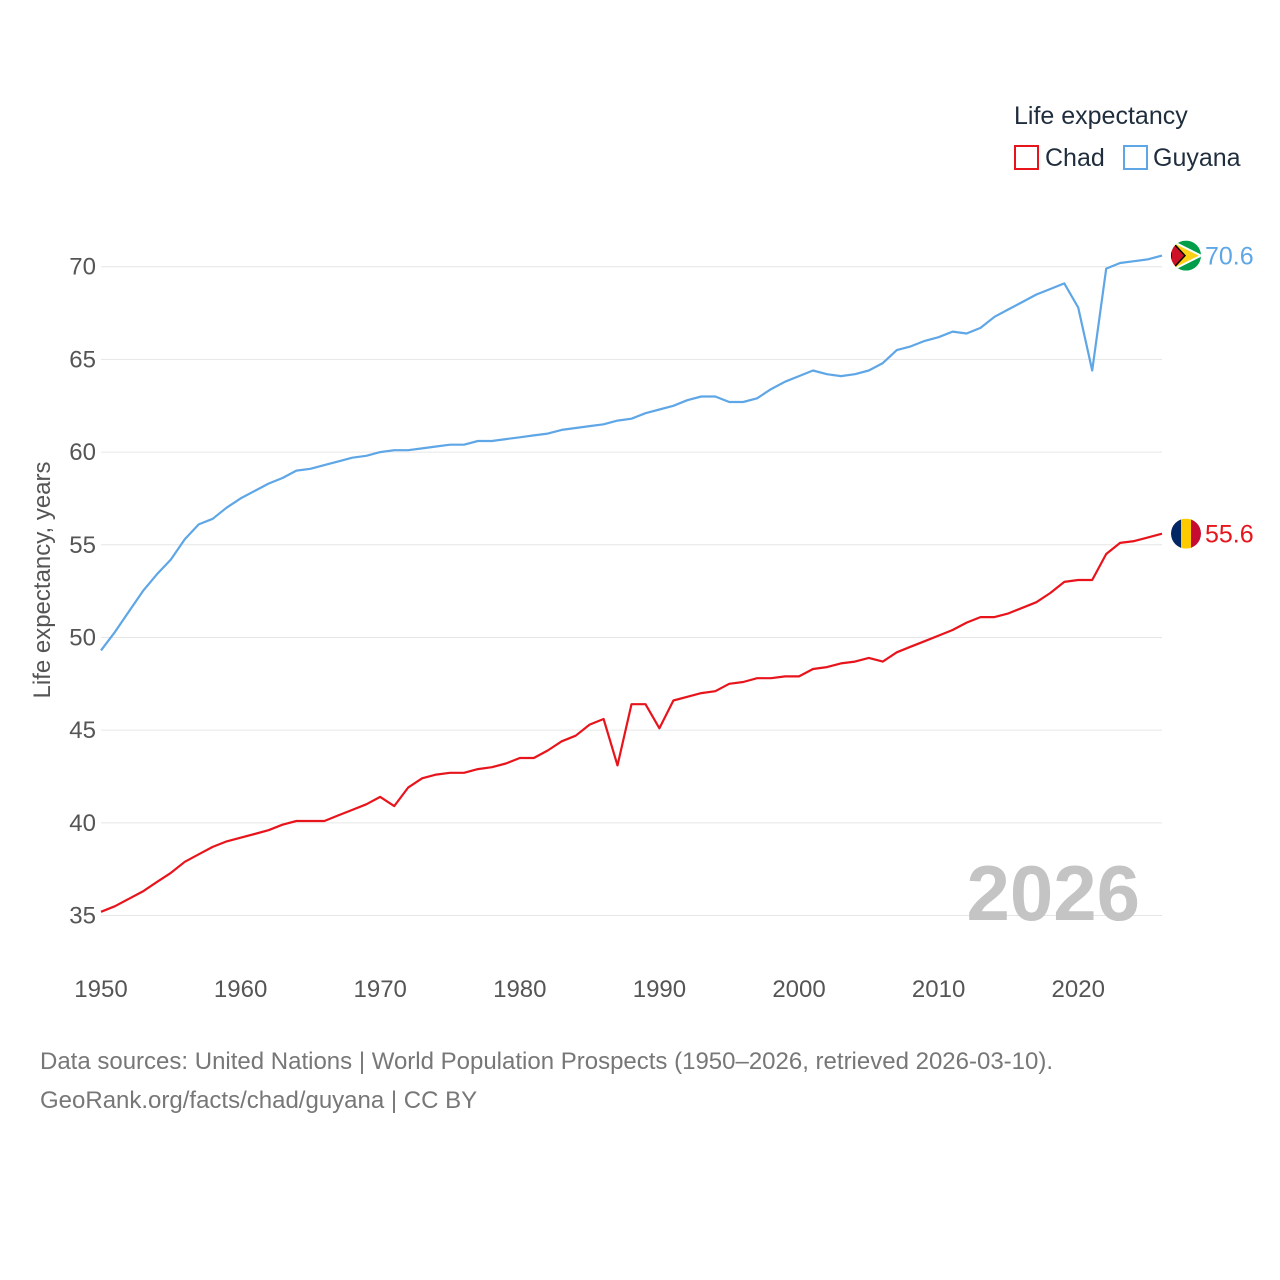  I want to click on x-axis-ticks: 1950 1960 1970 1980 1990 2000 2010 2020, so click(589, 989).